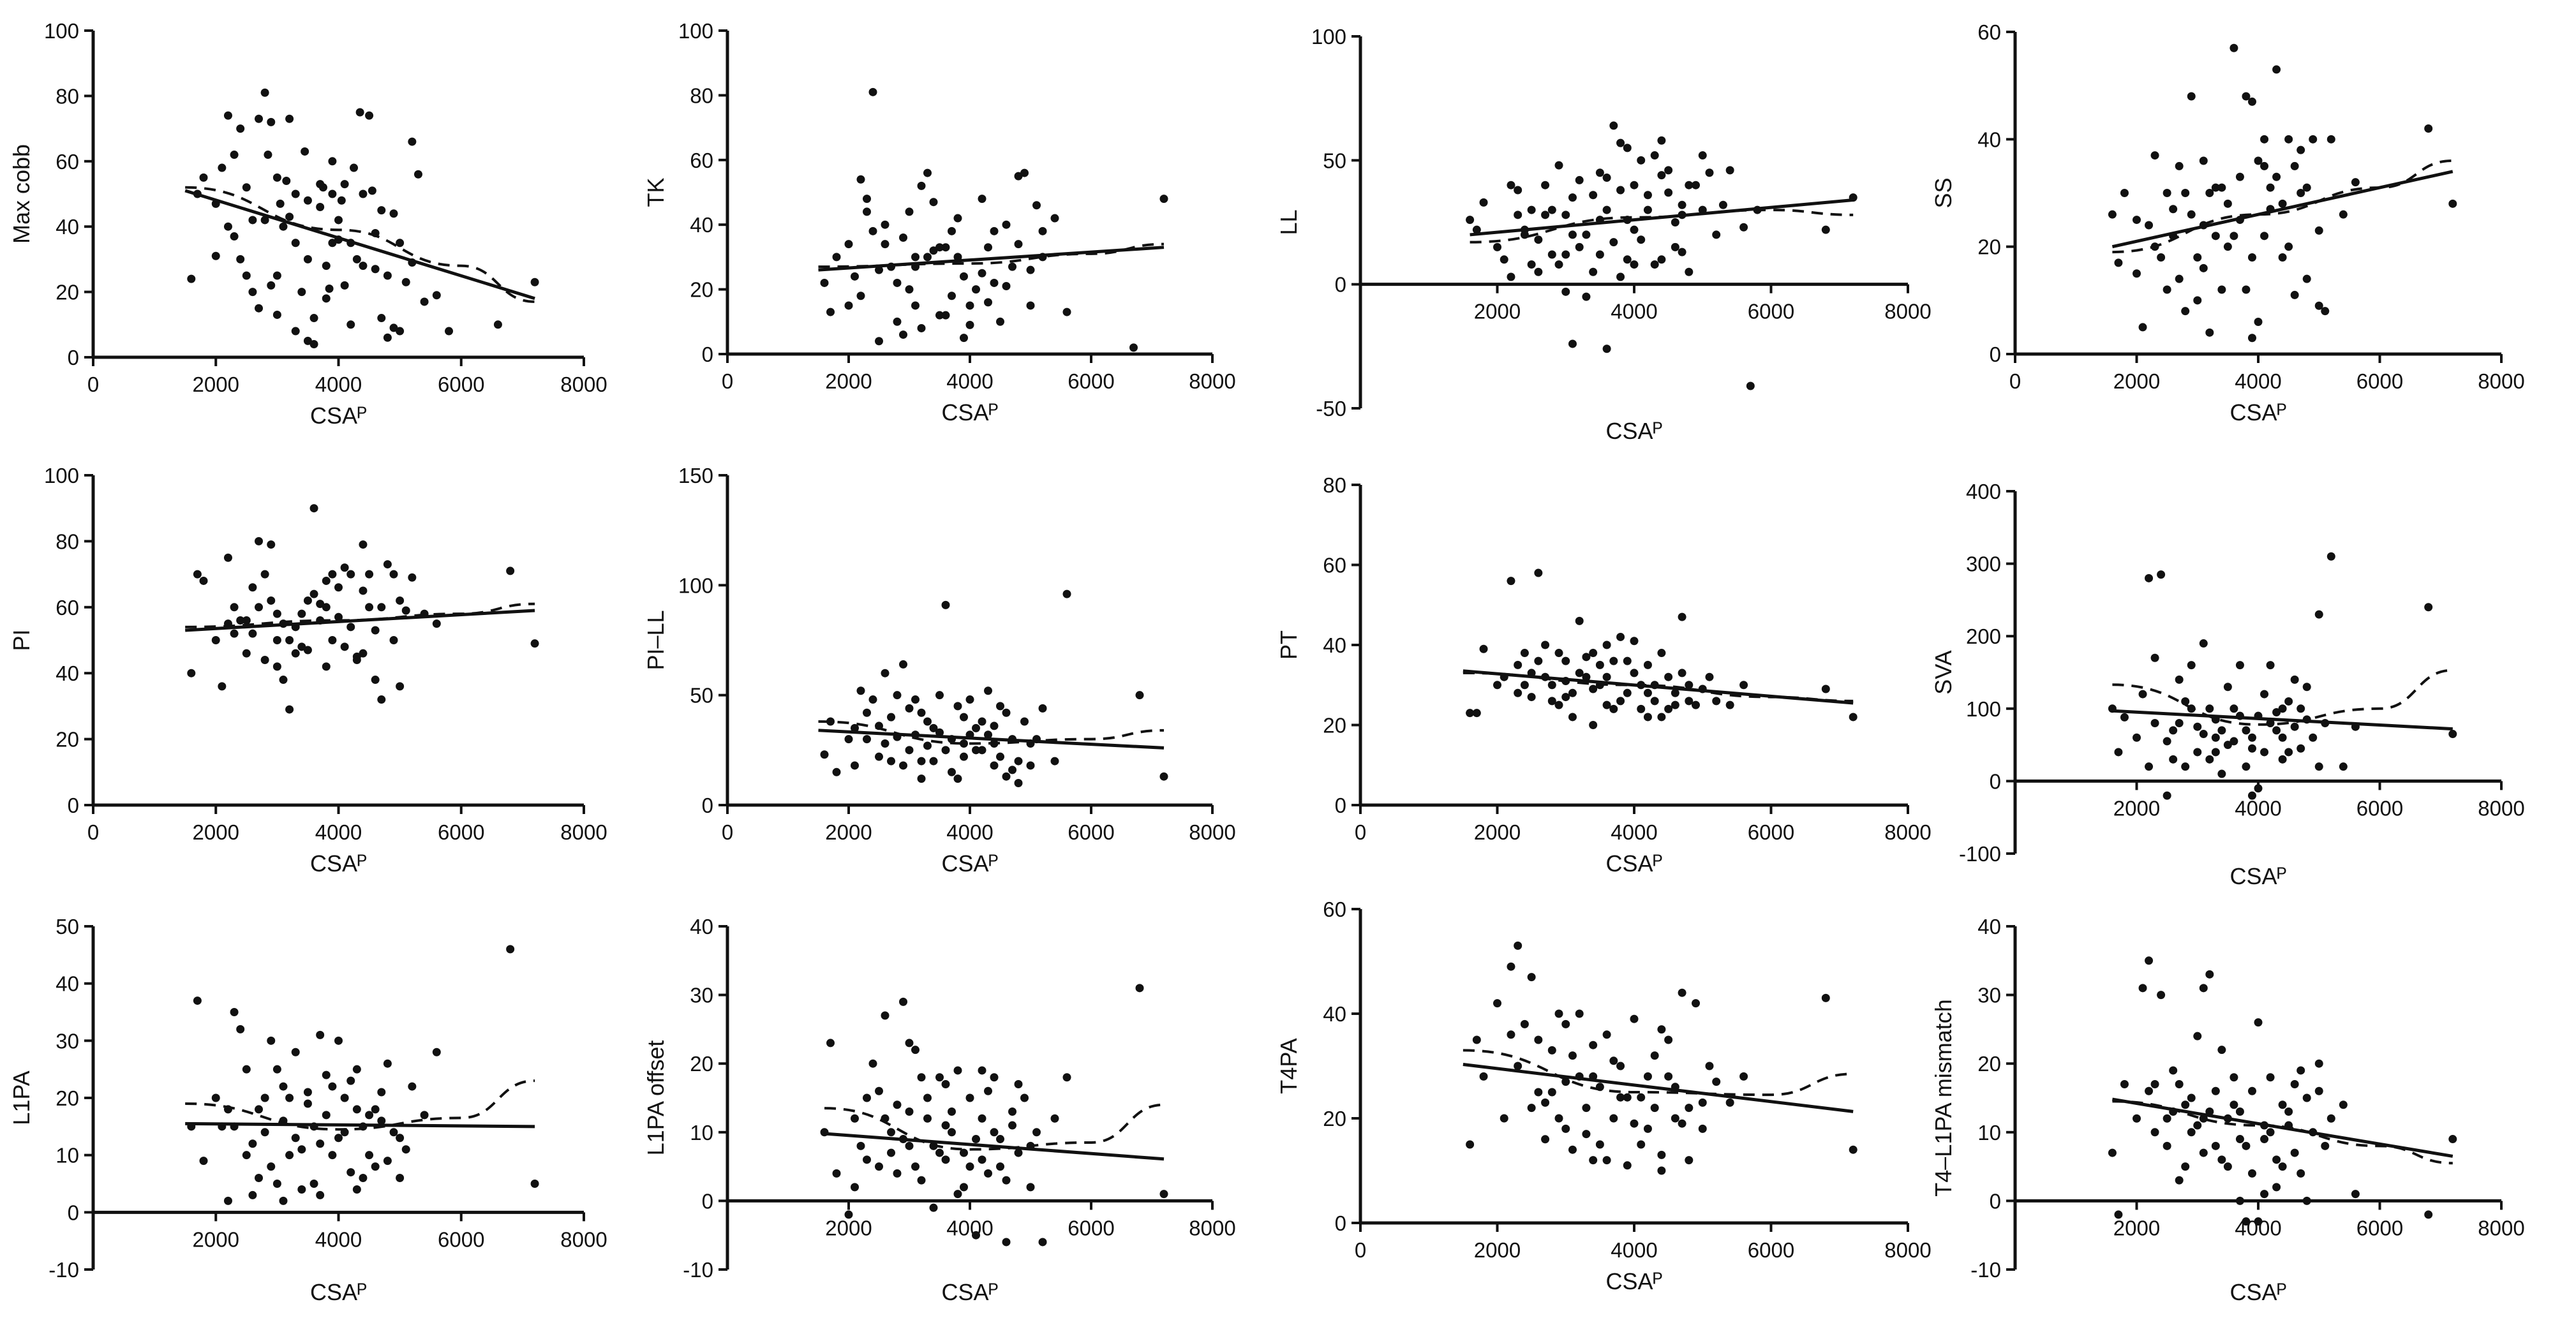 Image resolution: width=2576 pixels, height=1318 pixels. What do you see at coordinates (1334, 645) in the screenshot?
I see `y-tick-label: 40` at bounding box center [1334, 645].